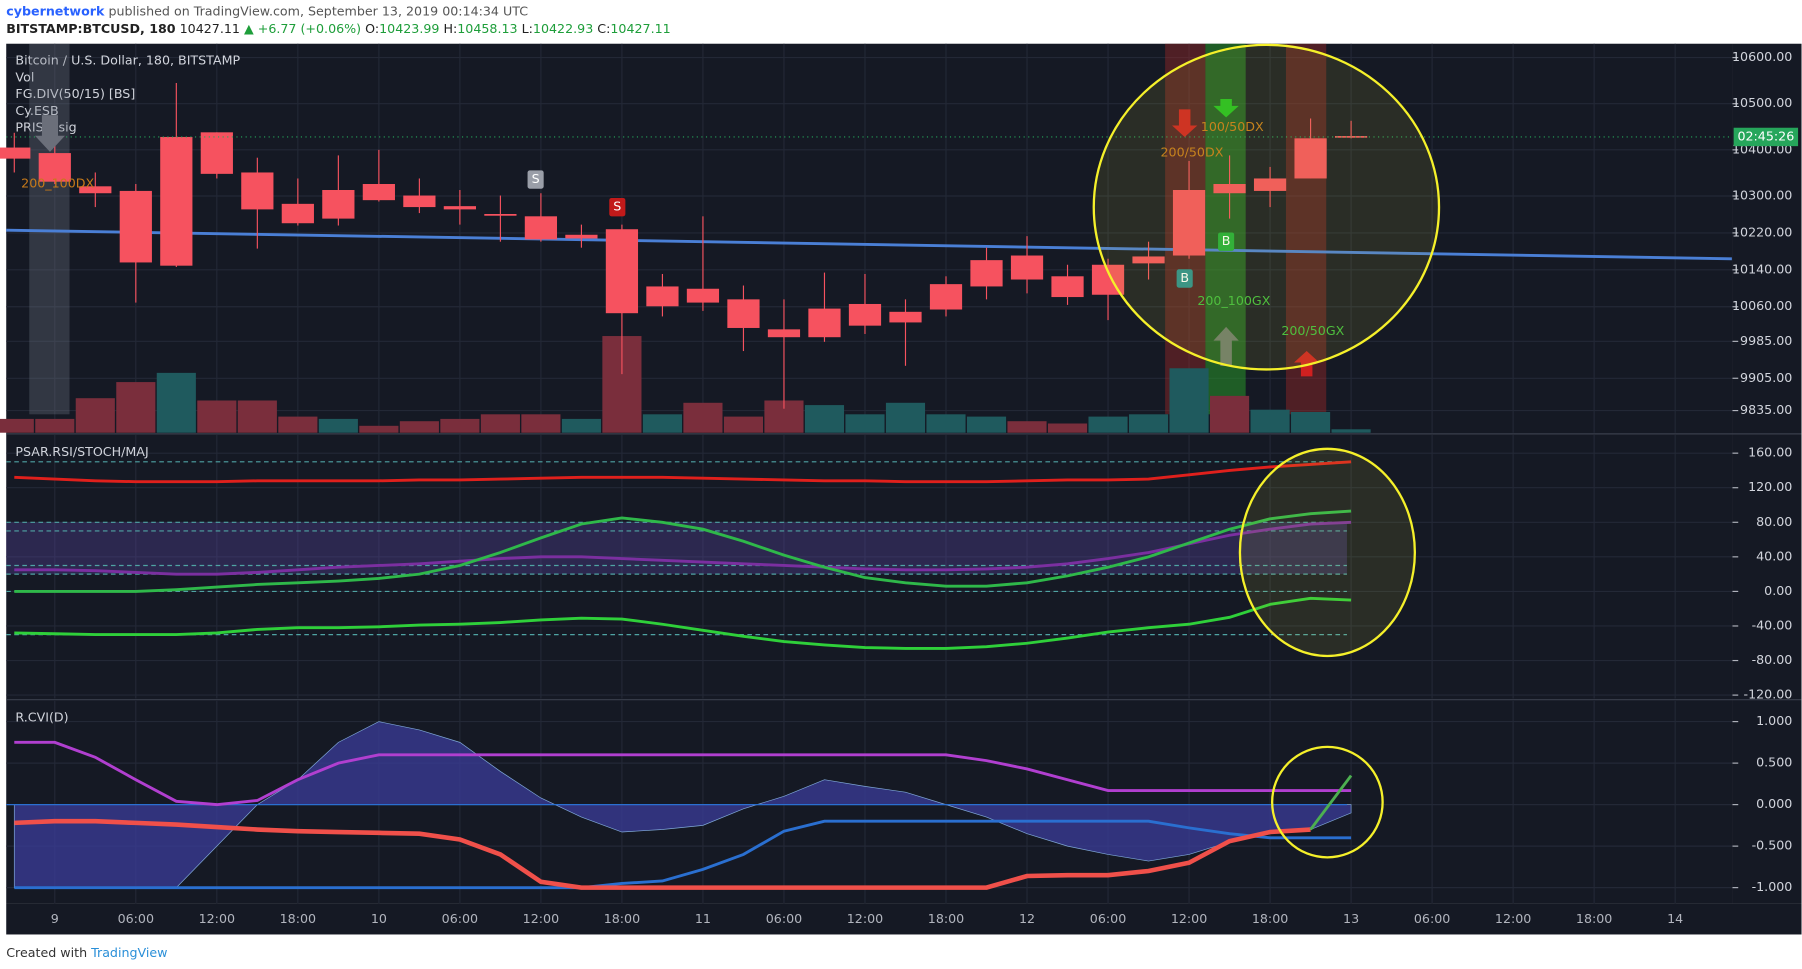 Image resolution: width=1802 pixels, height=969 pixels. Describe the element at coordinates (1762, 268) in the screenshot. I see `y-tick-label: 10140.00` at that location.